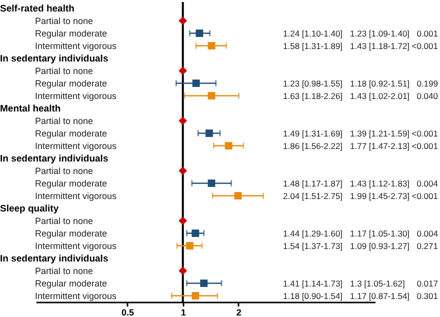 This screenshot has height=317, width=440. Describe the element at coordinates (380, 233) in the screenshot. I see `annotation: 1.17 [1.05-1.30]` at that location.